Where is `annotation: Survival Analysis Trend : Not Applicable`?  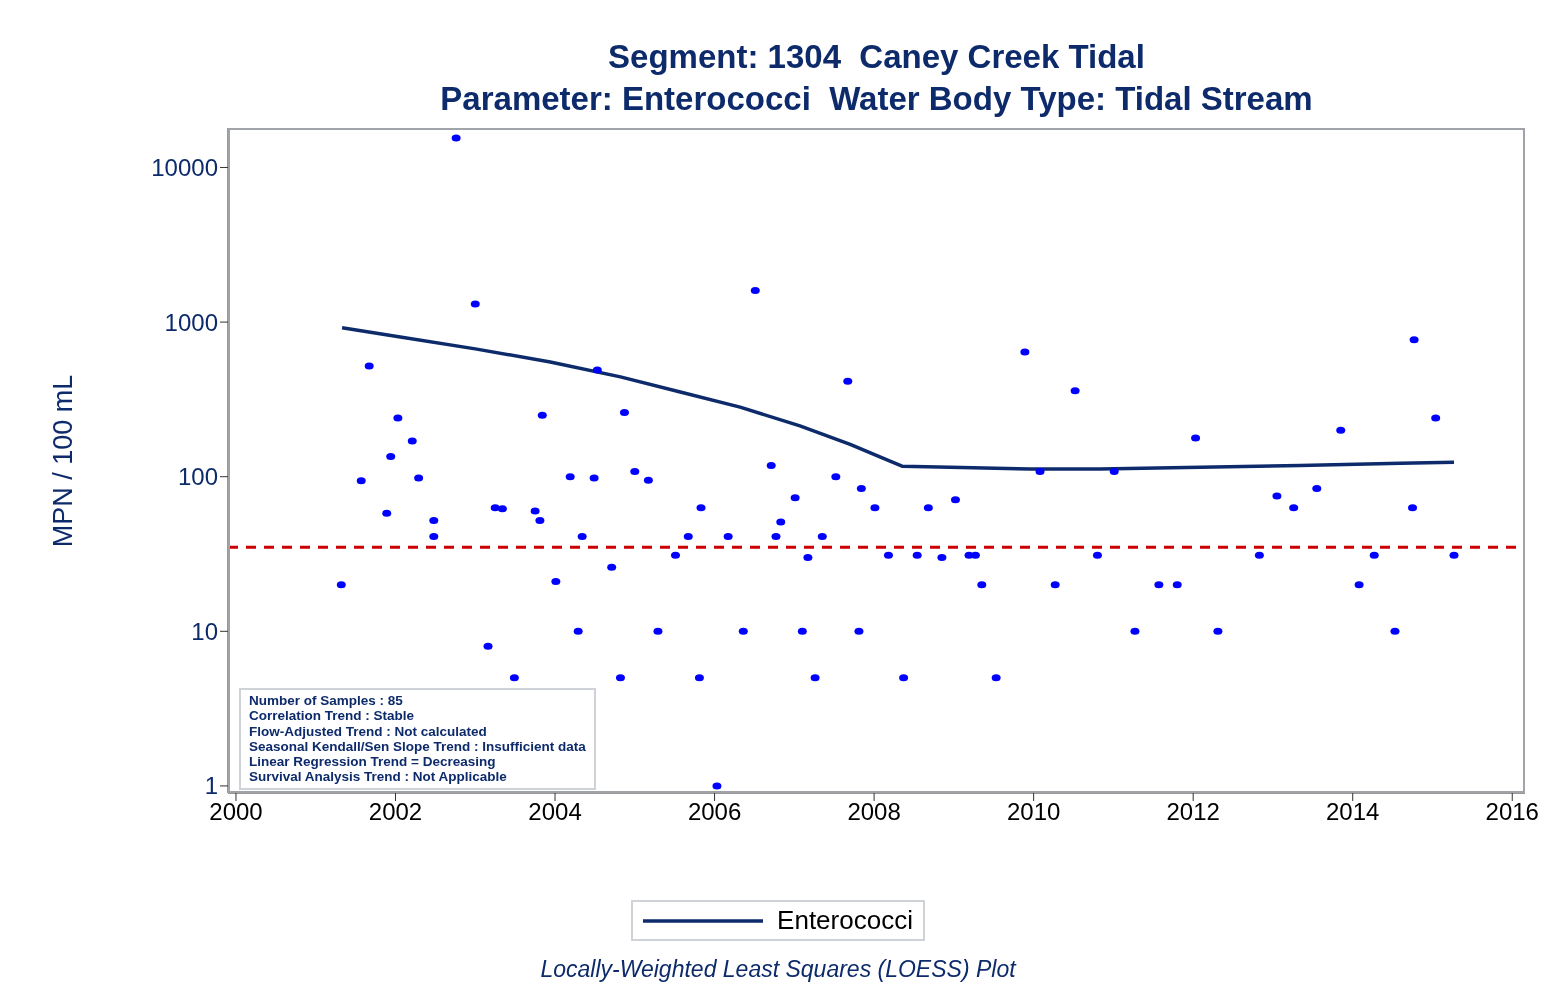 annotation: Survival Analysis Trend : Not Applicable is located at coordinates (378, 777).